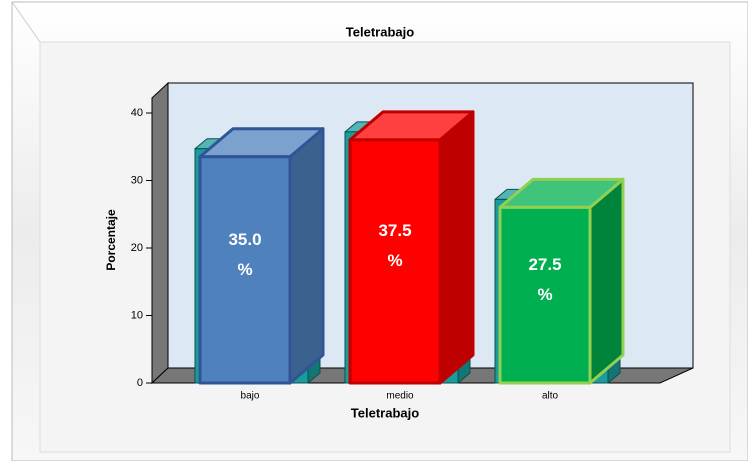  I want to click on y-axis-label: Porcentaje, so click(111, 240).